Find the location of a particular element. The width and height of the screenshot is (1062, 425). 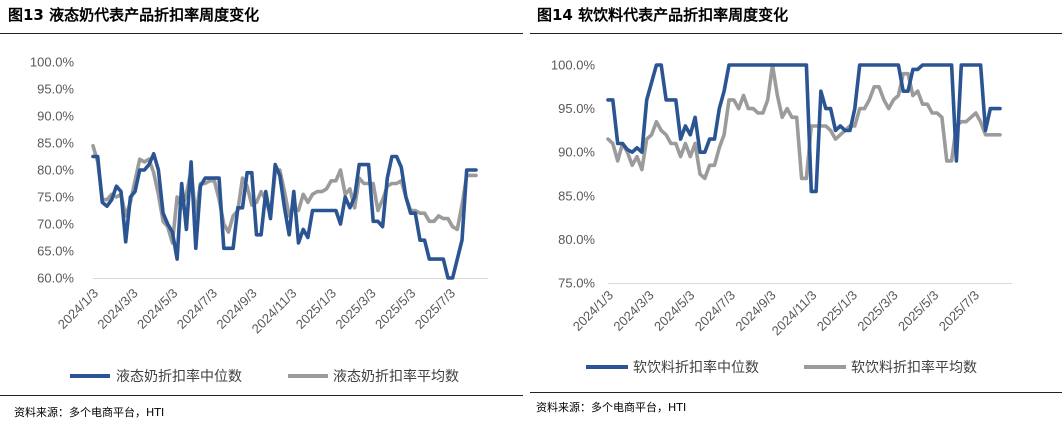

legend-label: 液态奶折扣率中位数 is located at coordinates (179, 376).